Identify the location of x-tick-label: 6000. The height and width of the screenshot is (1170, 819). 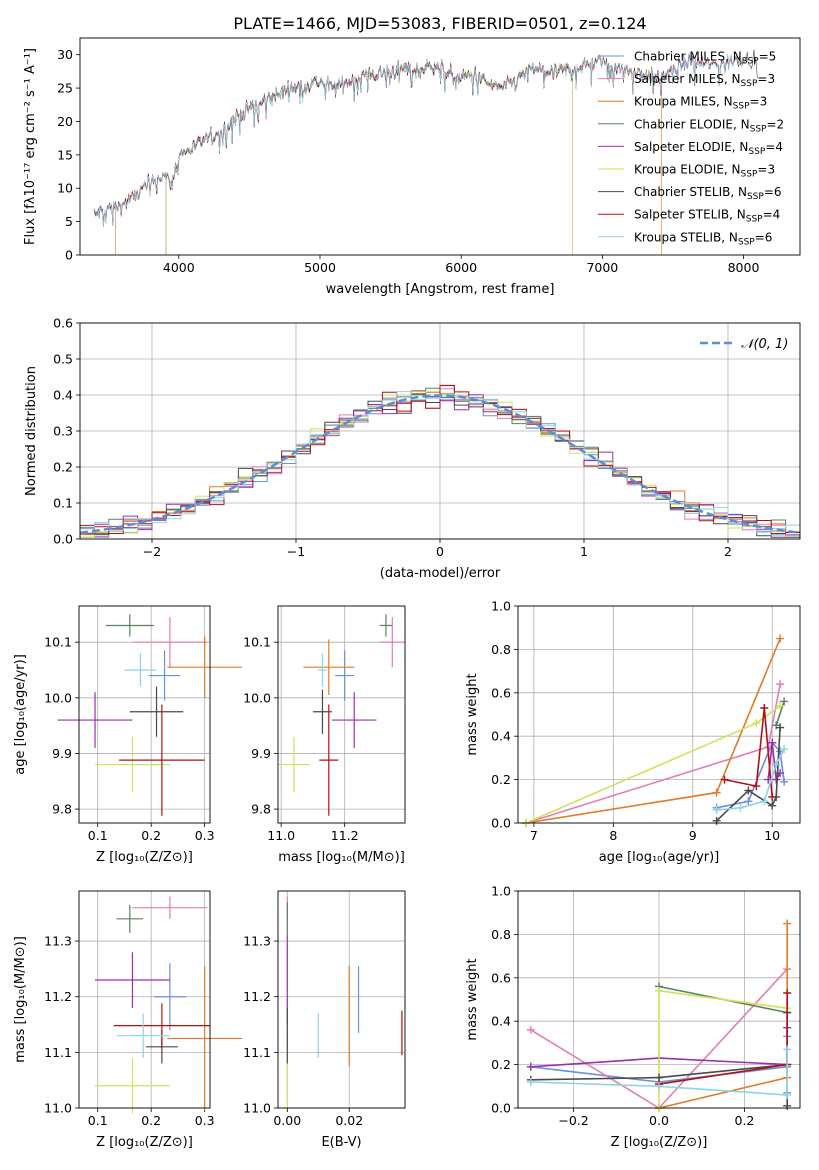
(461, 267).